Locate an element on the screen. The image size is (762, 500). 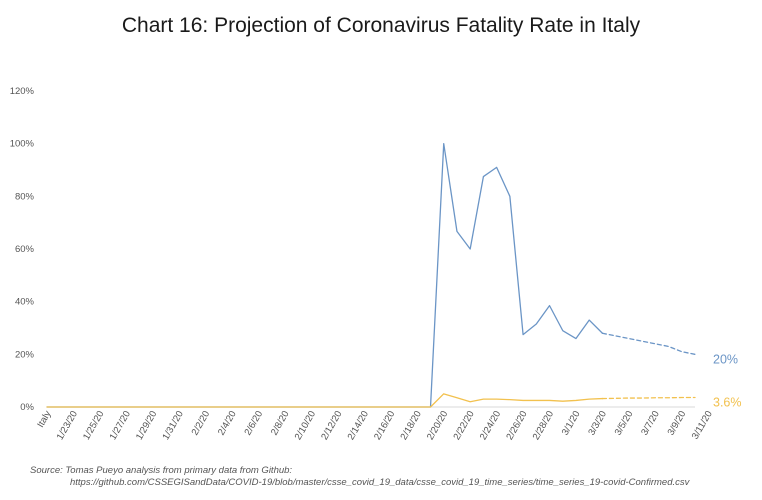
x-tick-label: 2/14/20 is located at coordinates (358, 425).